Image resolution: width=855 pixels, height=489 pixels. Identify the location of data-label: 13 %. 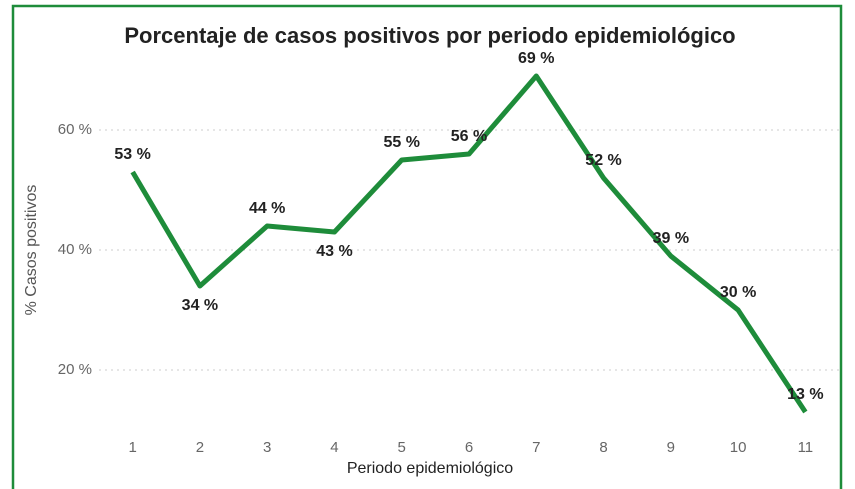
(805, 394).